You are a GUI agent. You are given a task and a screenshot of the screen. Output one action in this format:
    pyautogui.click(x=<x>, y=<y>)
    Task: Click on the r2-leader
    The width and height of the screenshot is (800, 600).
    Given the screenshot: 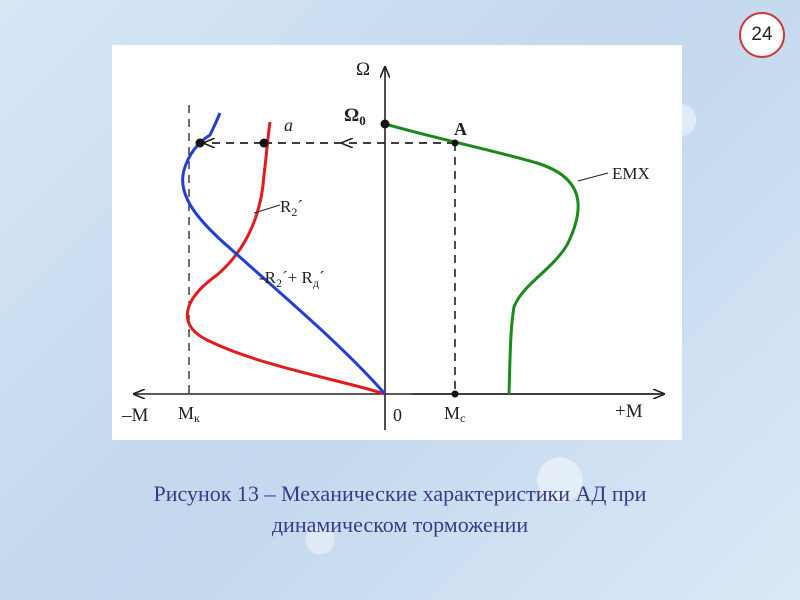 What is the action you would take?
    pyautogui.click(x=267, y=209)
    